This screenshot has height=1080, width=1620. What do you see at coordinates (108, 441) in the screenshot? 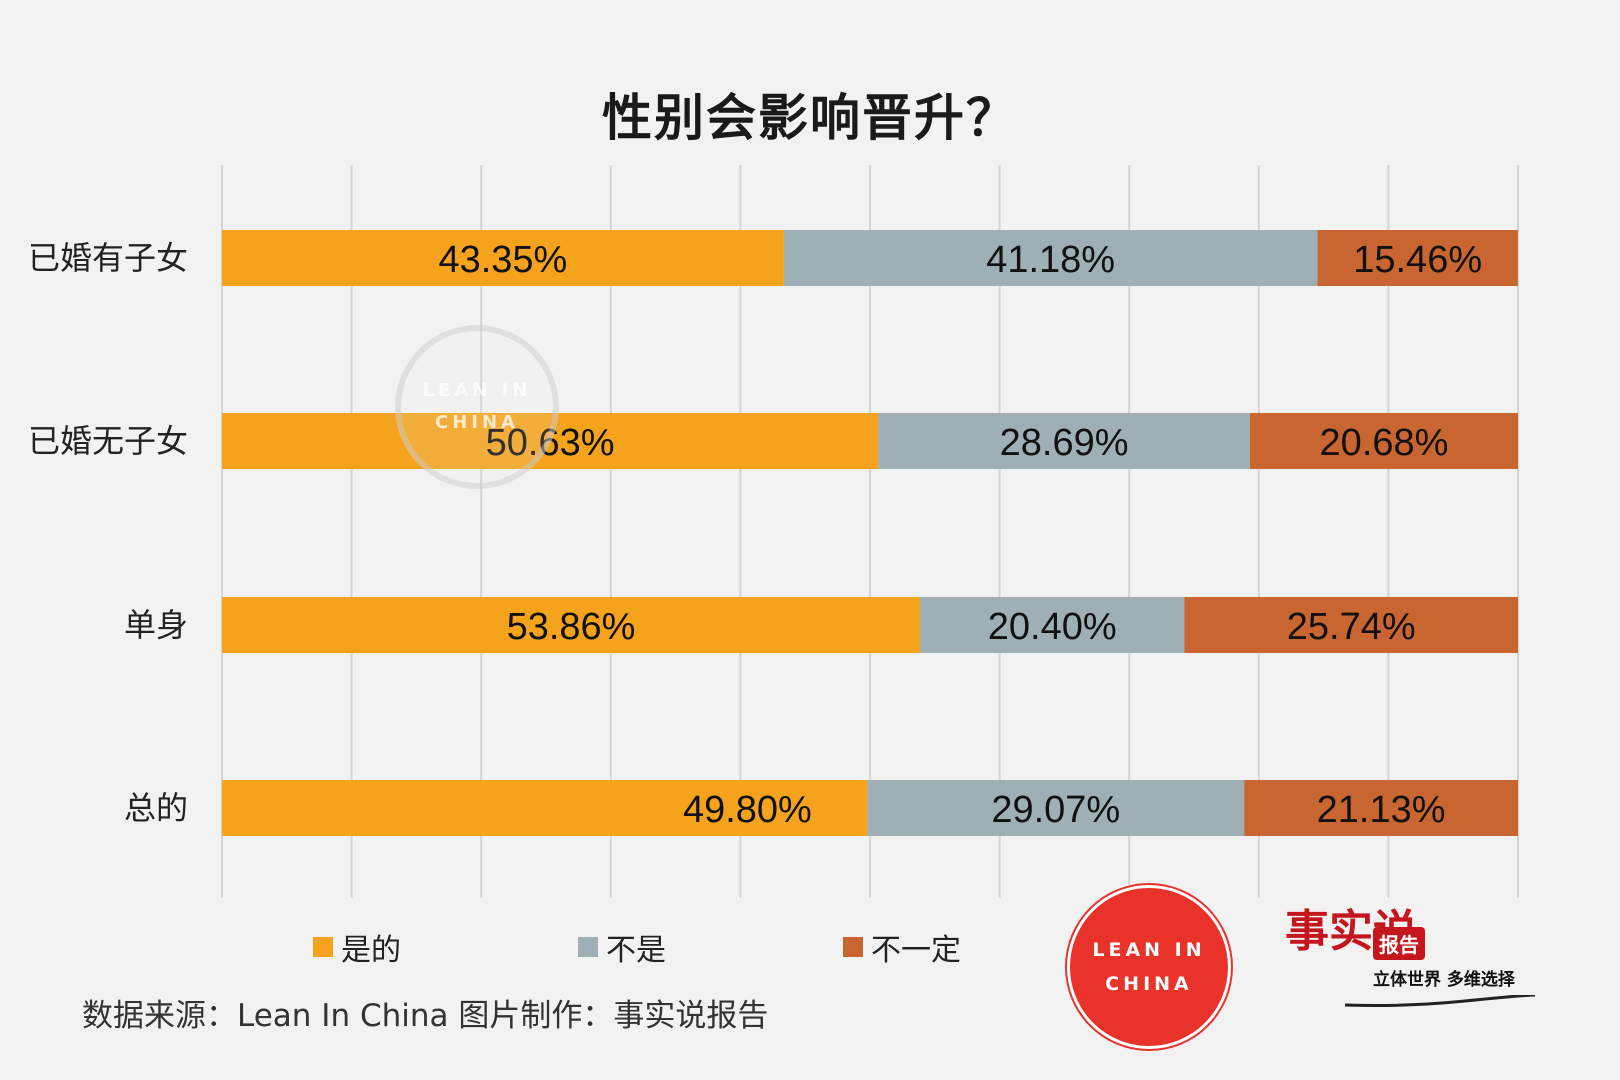
I see `category-label: 已婚无子女` at bounding box center [108, 441].